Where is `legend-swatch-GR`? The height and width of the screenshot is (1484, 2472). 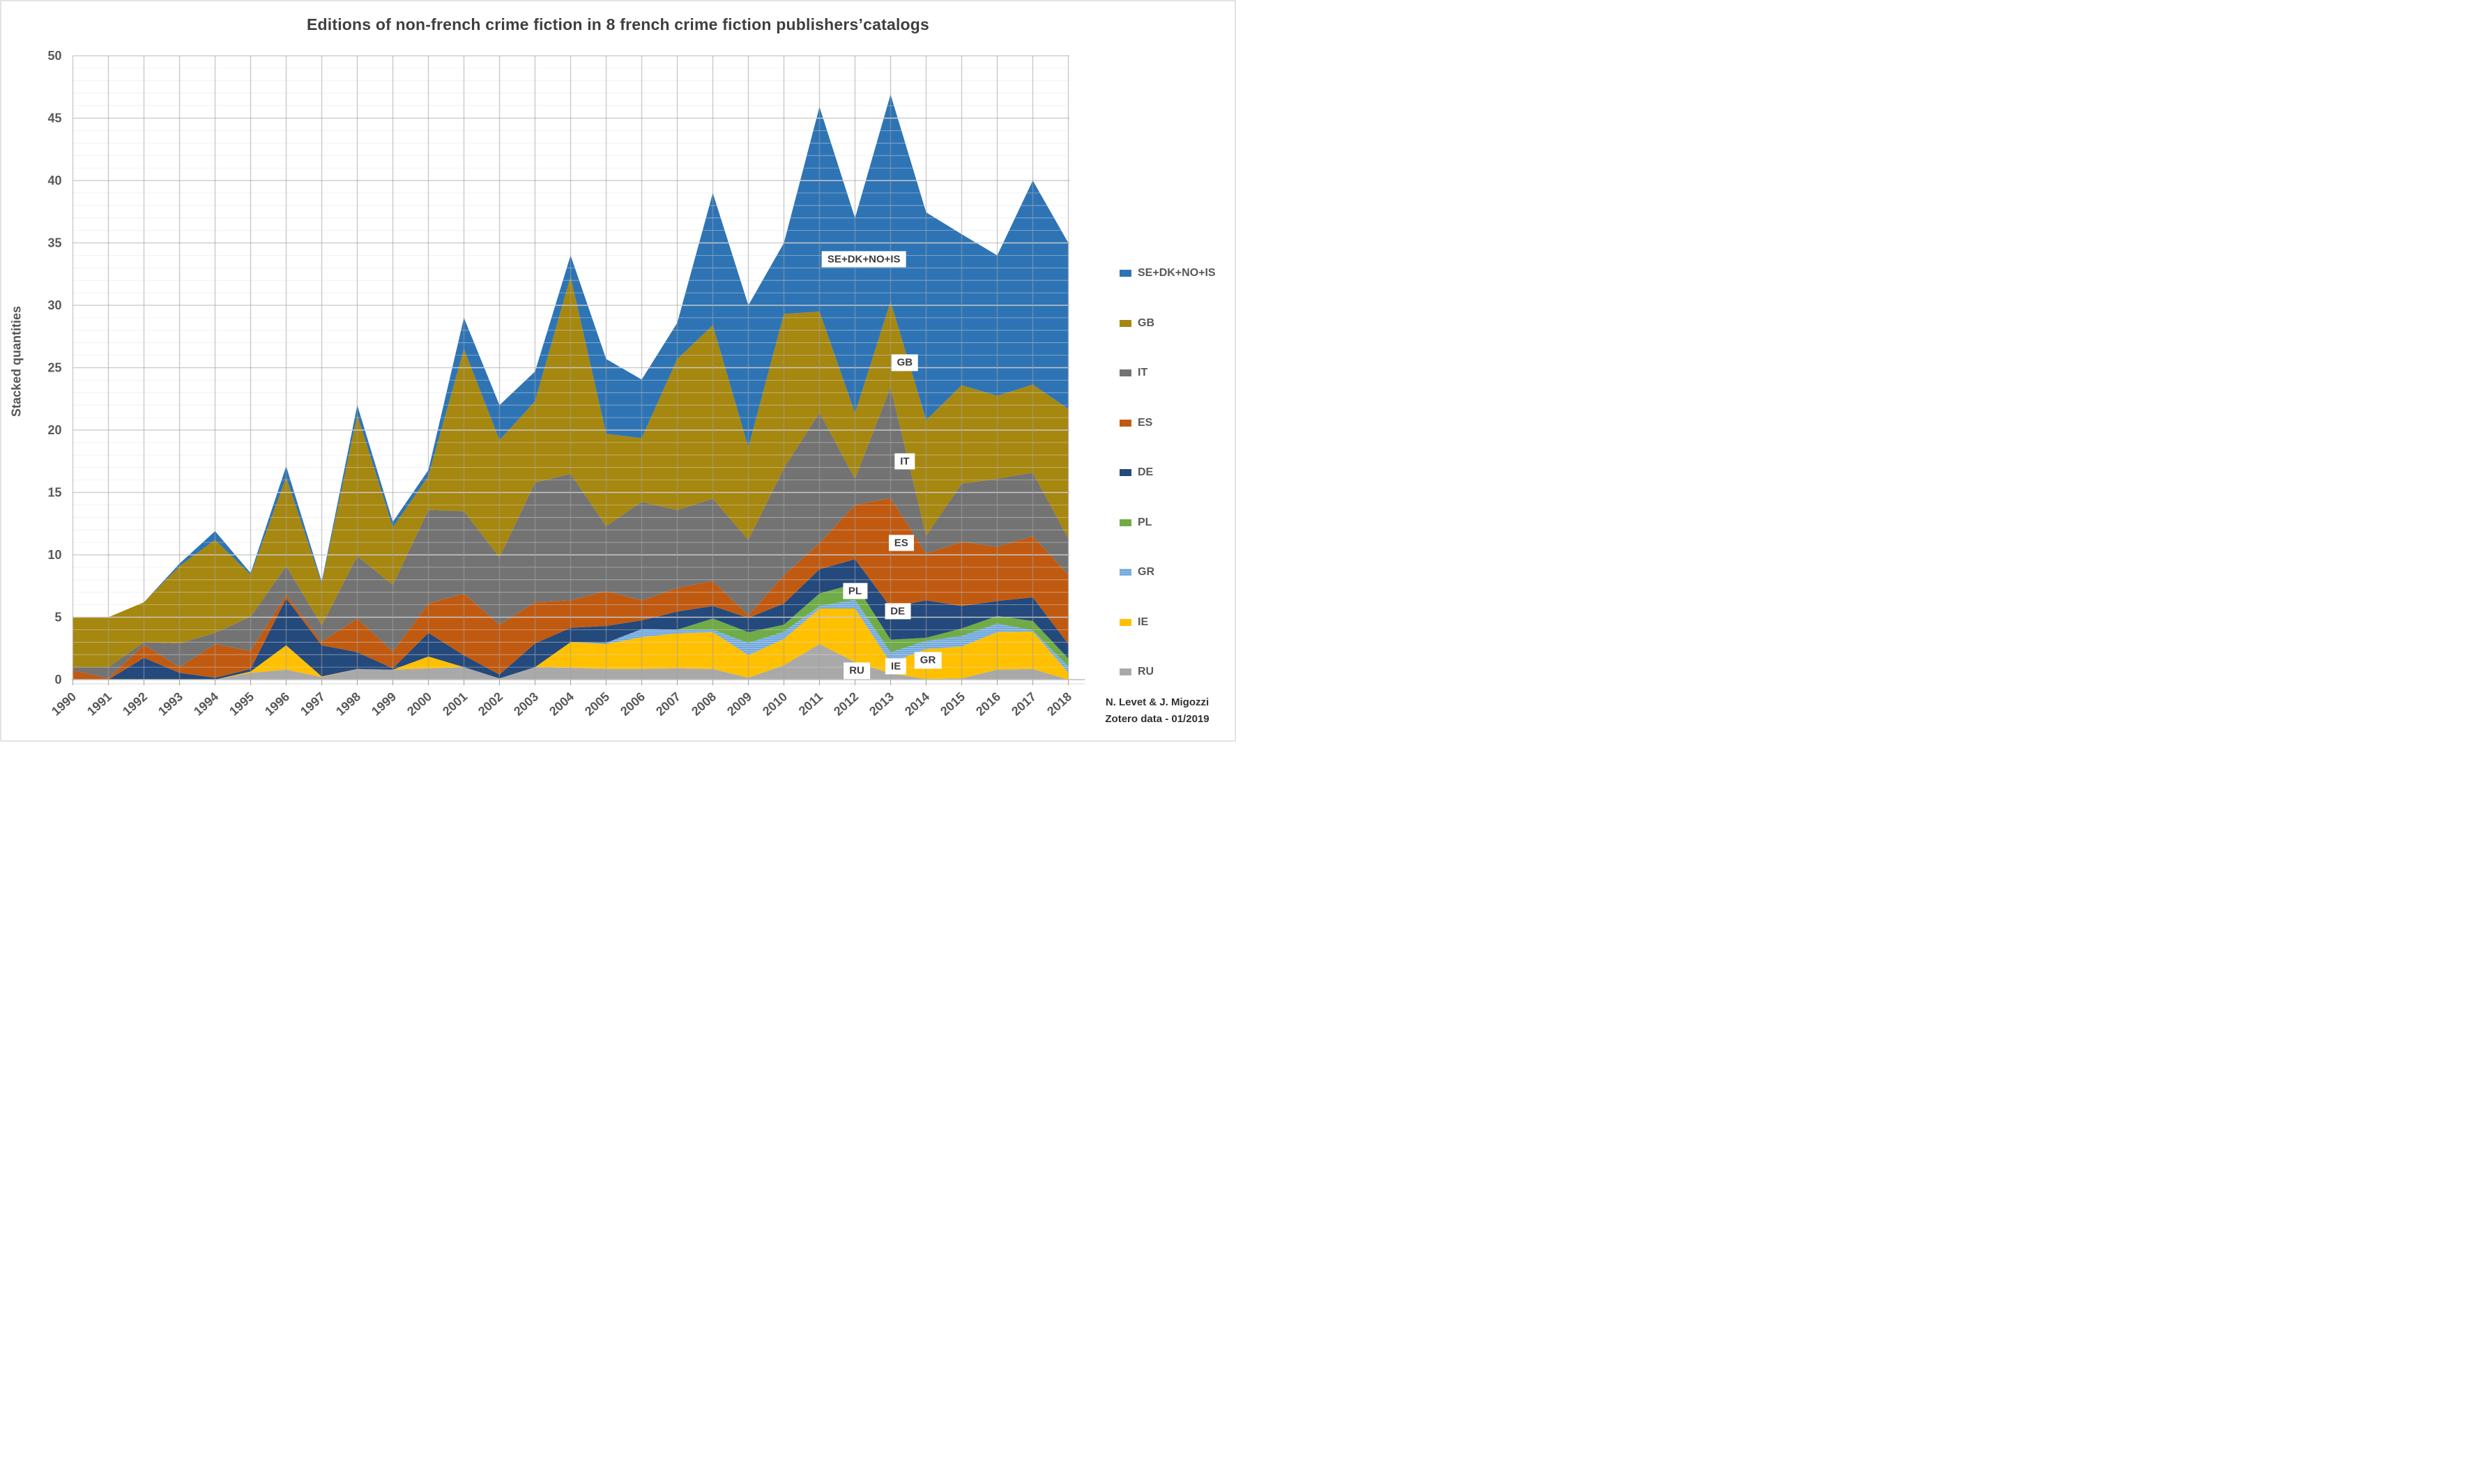
legend-swatch-GR is located at coordinates (1125, 572).